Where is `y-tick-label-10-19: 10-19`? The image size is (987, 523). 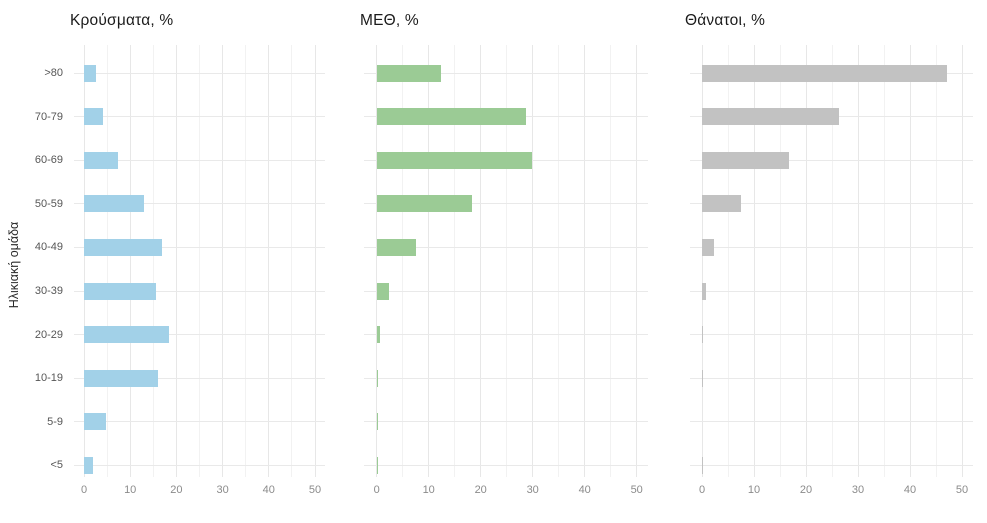 y-tick-label-10-19: 10-19 is located at coordinates (48, 378).